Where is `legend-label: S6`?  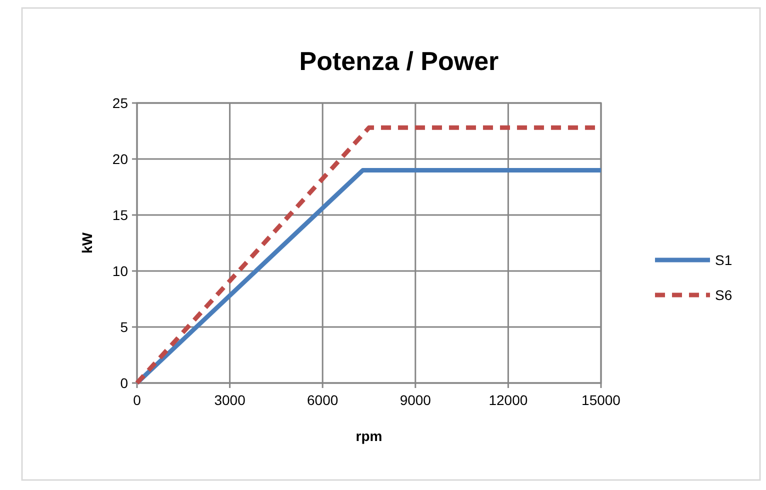
legend-label: S6 is located at coordinates (723, 294).